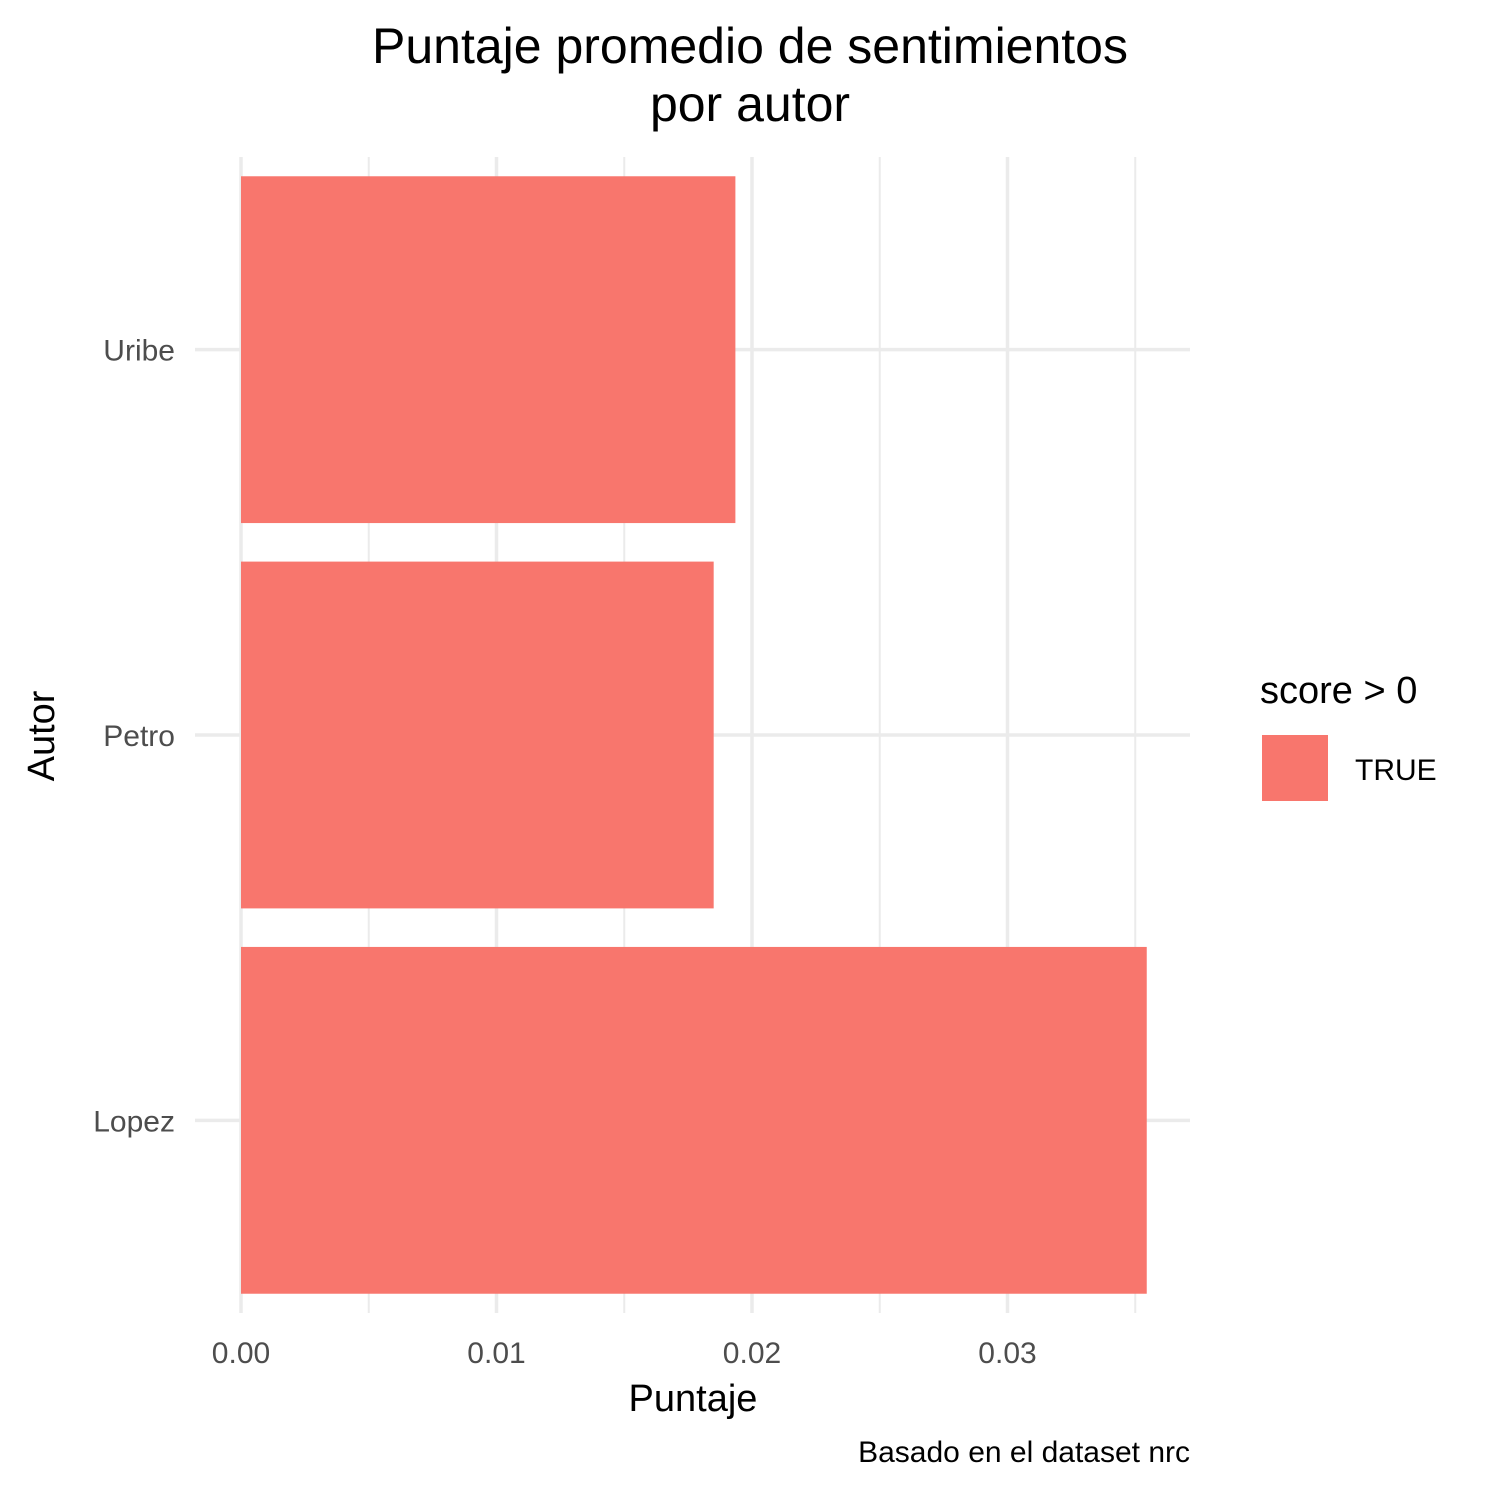  I want to click on x-axis-title: Puntaje, so click(693, 1399).